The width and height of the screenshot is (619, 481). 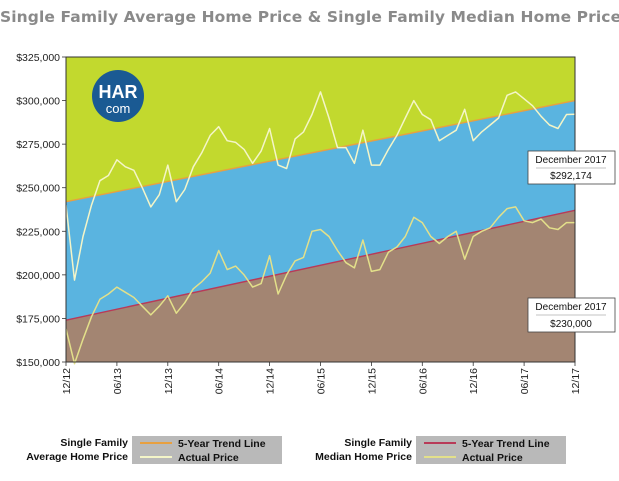 I want to click on legend-median-trend-label: 5-Year Trend Line, so click(x=506, y=444).